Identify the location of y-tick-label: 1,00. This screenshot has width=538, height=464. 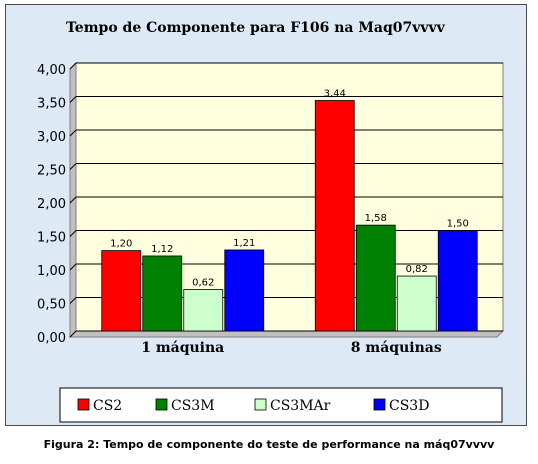
(51, 271).